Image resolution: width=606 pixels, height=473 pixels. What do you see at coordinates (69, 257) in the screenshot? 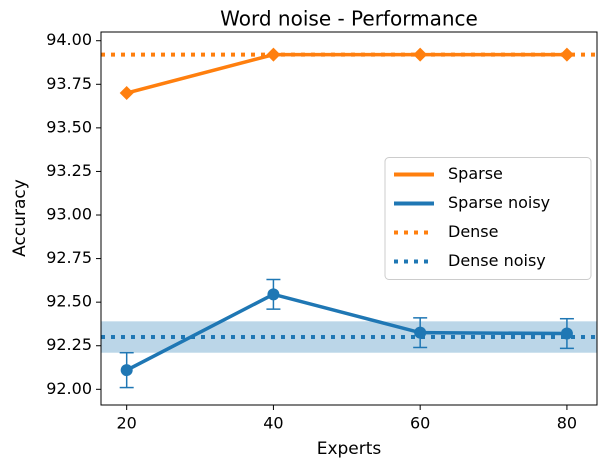
I see `y-tick-label: 92.75` at bounding box center [69, 257].